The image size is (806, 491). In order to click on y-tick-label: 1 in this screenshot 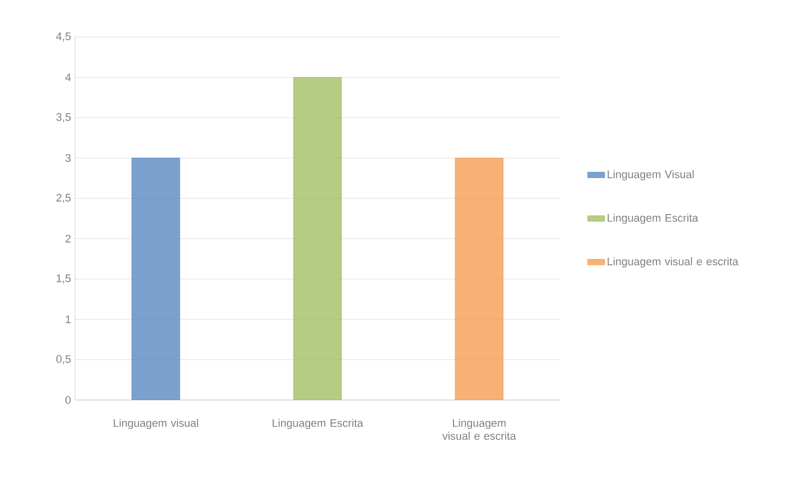, I will do `click(68, 320)`.